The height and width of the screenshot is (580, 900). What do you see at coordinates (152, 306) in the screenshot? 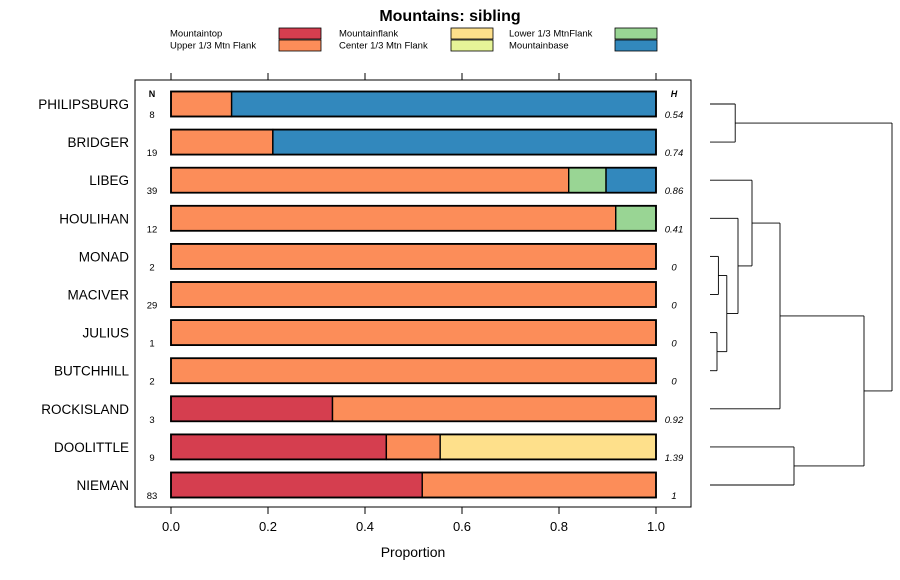
I see `row-n-value: 29` at bounding box center [152, 306].